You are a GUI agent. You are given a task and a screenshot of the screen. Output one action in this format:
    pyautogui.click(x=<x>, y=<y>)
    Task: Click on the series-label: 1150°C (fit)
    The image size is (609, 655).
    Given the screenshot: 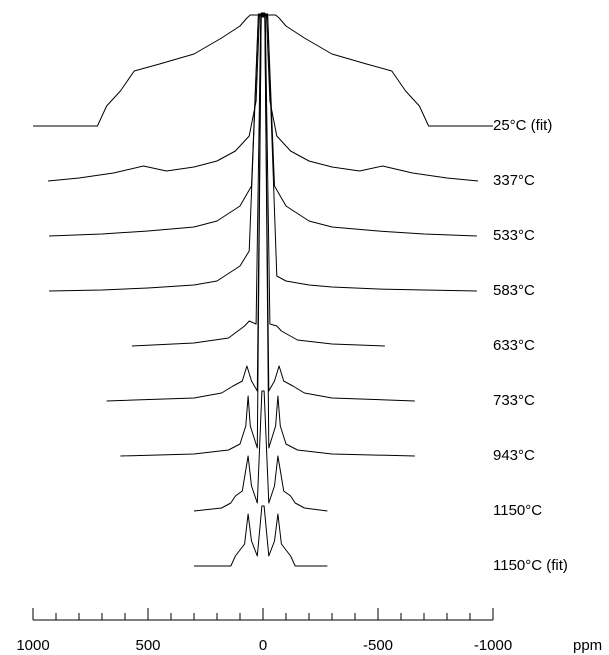 What is the action you would take?
    pyautogui.click(x=530, y=565)
    